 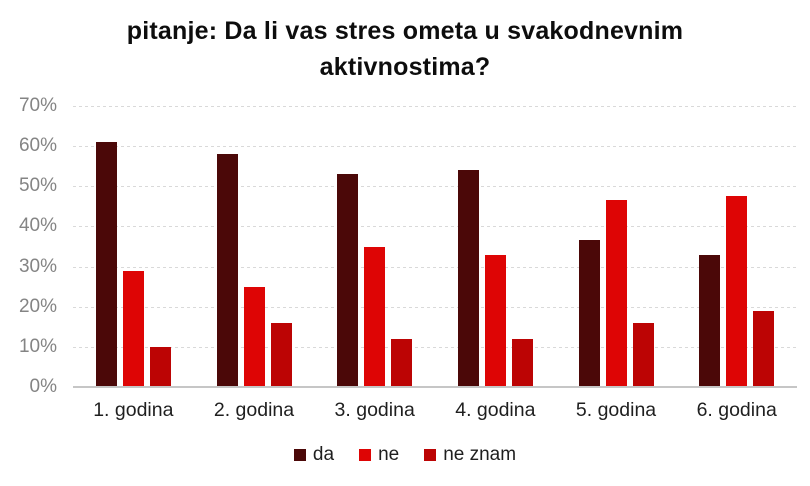 What do you see at coordinates (405, 455) in the screenshot?
I see `legend: da ne ne znam` at bounding box center [405, 455].